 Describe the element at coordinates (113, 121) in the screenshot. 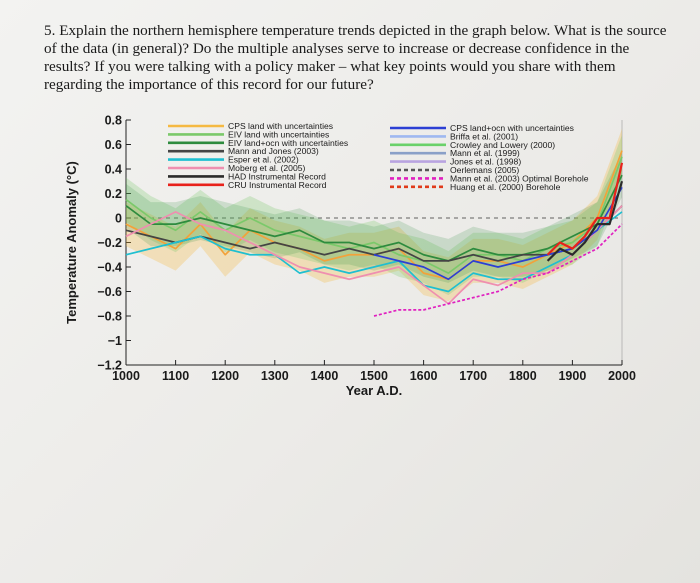

I see `y-tick-label: 0.8` at that location.